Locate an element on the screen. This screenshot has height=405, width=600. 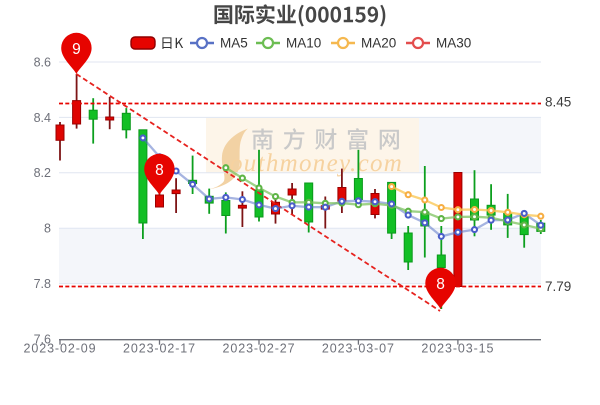
svg-text: 2023-02-27 is located at coordinates (259, 349).